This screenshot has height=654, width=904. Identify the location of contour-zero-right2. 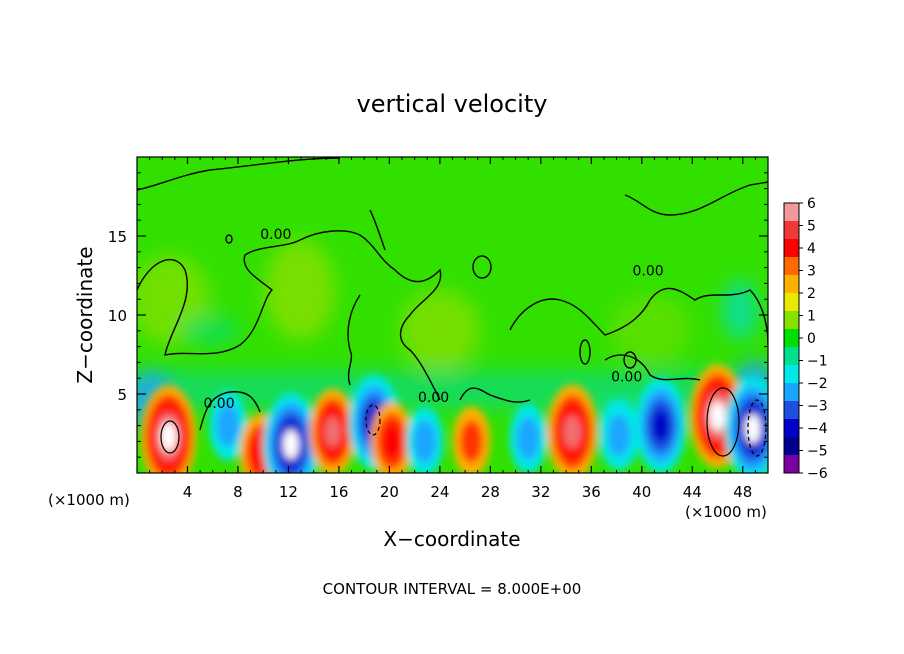
(652, 367).